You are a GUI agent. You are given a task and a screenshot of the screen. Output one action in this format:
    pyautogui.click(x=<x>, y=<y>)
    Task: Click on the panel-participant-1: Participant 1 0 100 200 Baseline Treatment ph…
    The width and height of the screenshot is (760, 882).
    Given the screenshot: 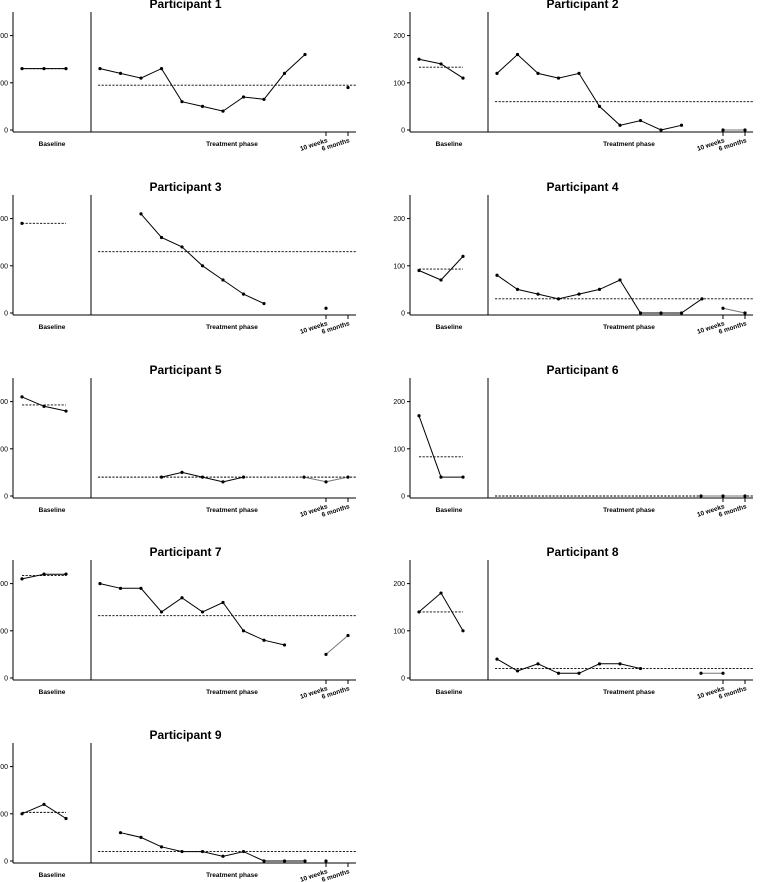 What is the action you would take?
    pyautogui.click(x=178, y=76)
    